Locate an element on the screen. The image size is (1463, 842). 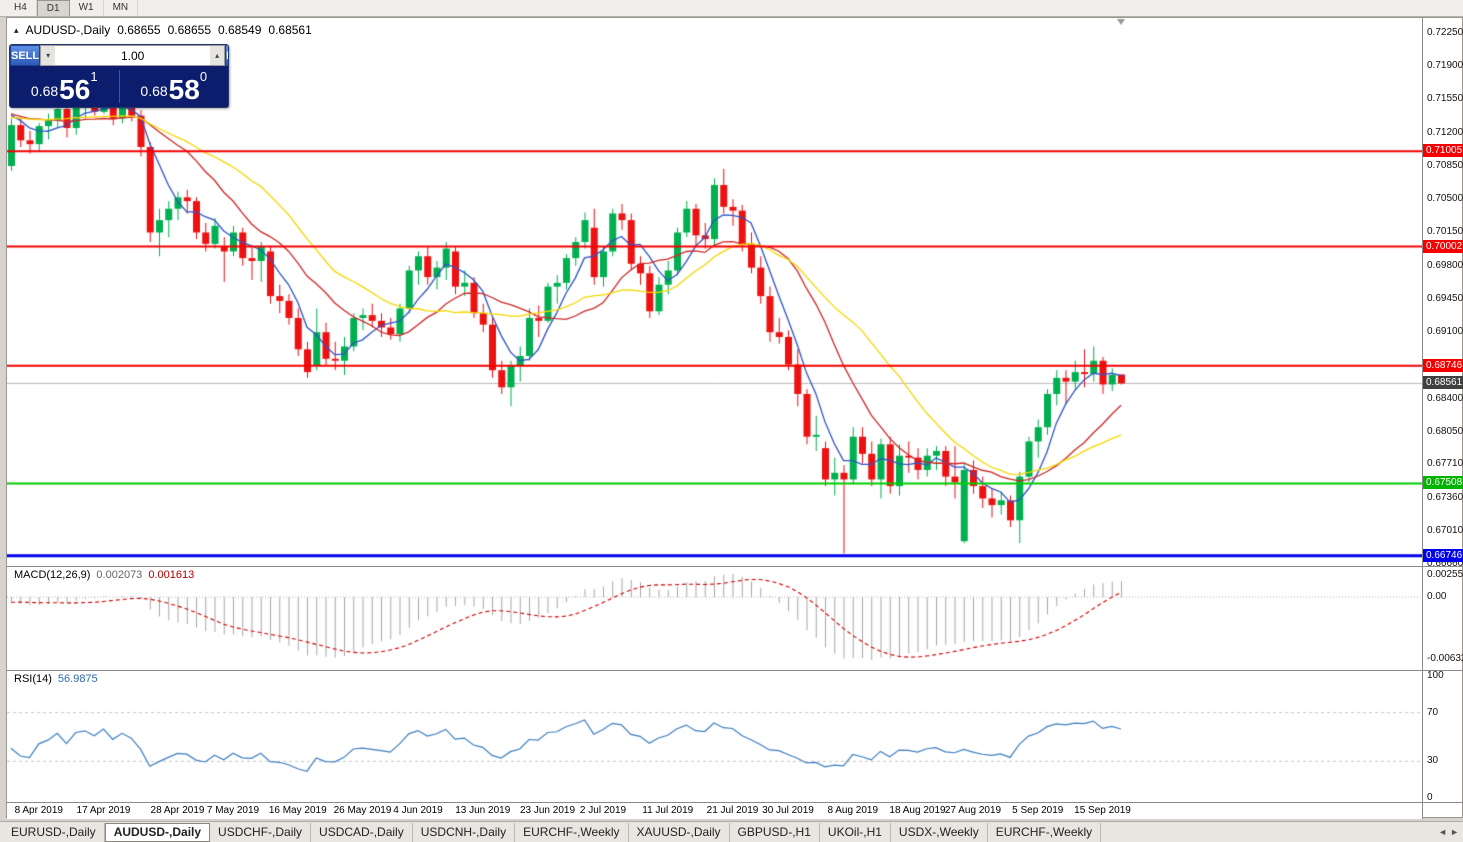
sell-button: SELL is located at coordinates (25, 55).